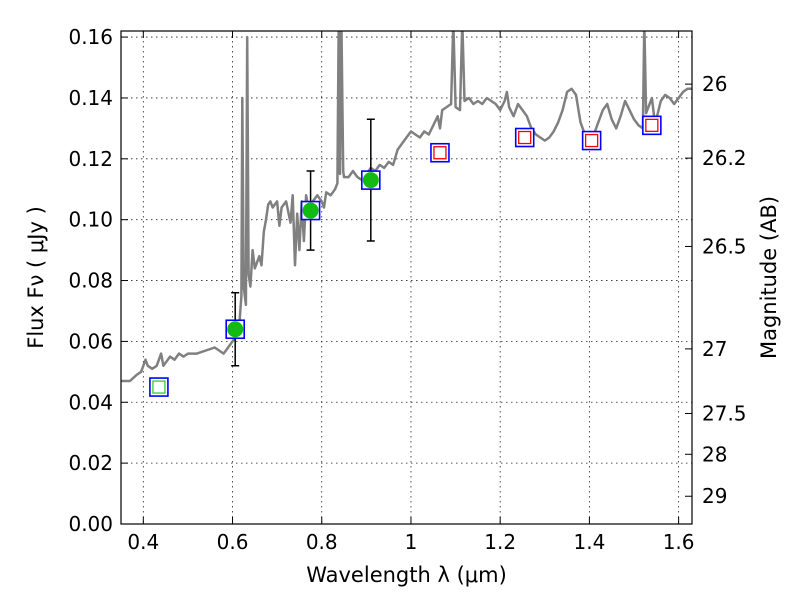 The height and width of the screenshot is (600, 800). Describe the element at coordinates (90, 341) in the screenshot. I see `y-tick-label: 0.06` at that location.